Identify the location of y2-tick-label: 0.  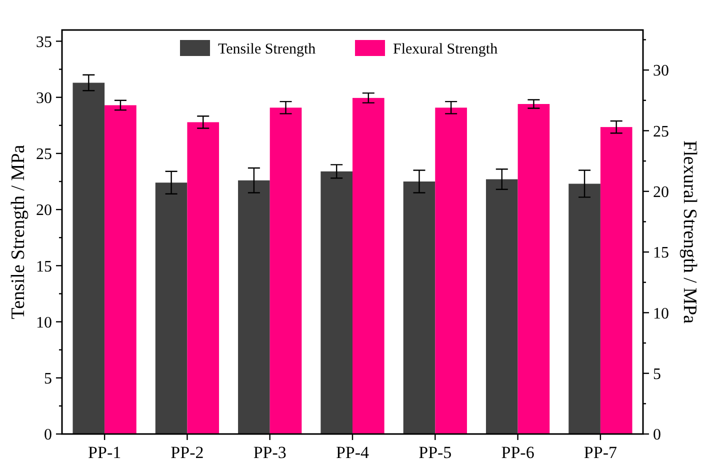
(657, 435).